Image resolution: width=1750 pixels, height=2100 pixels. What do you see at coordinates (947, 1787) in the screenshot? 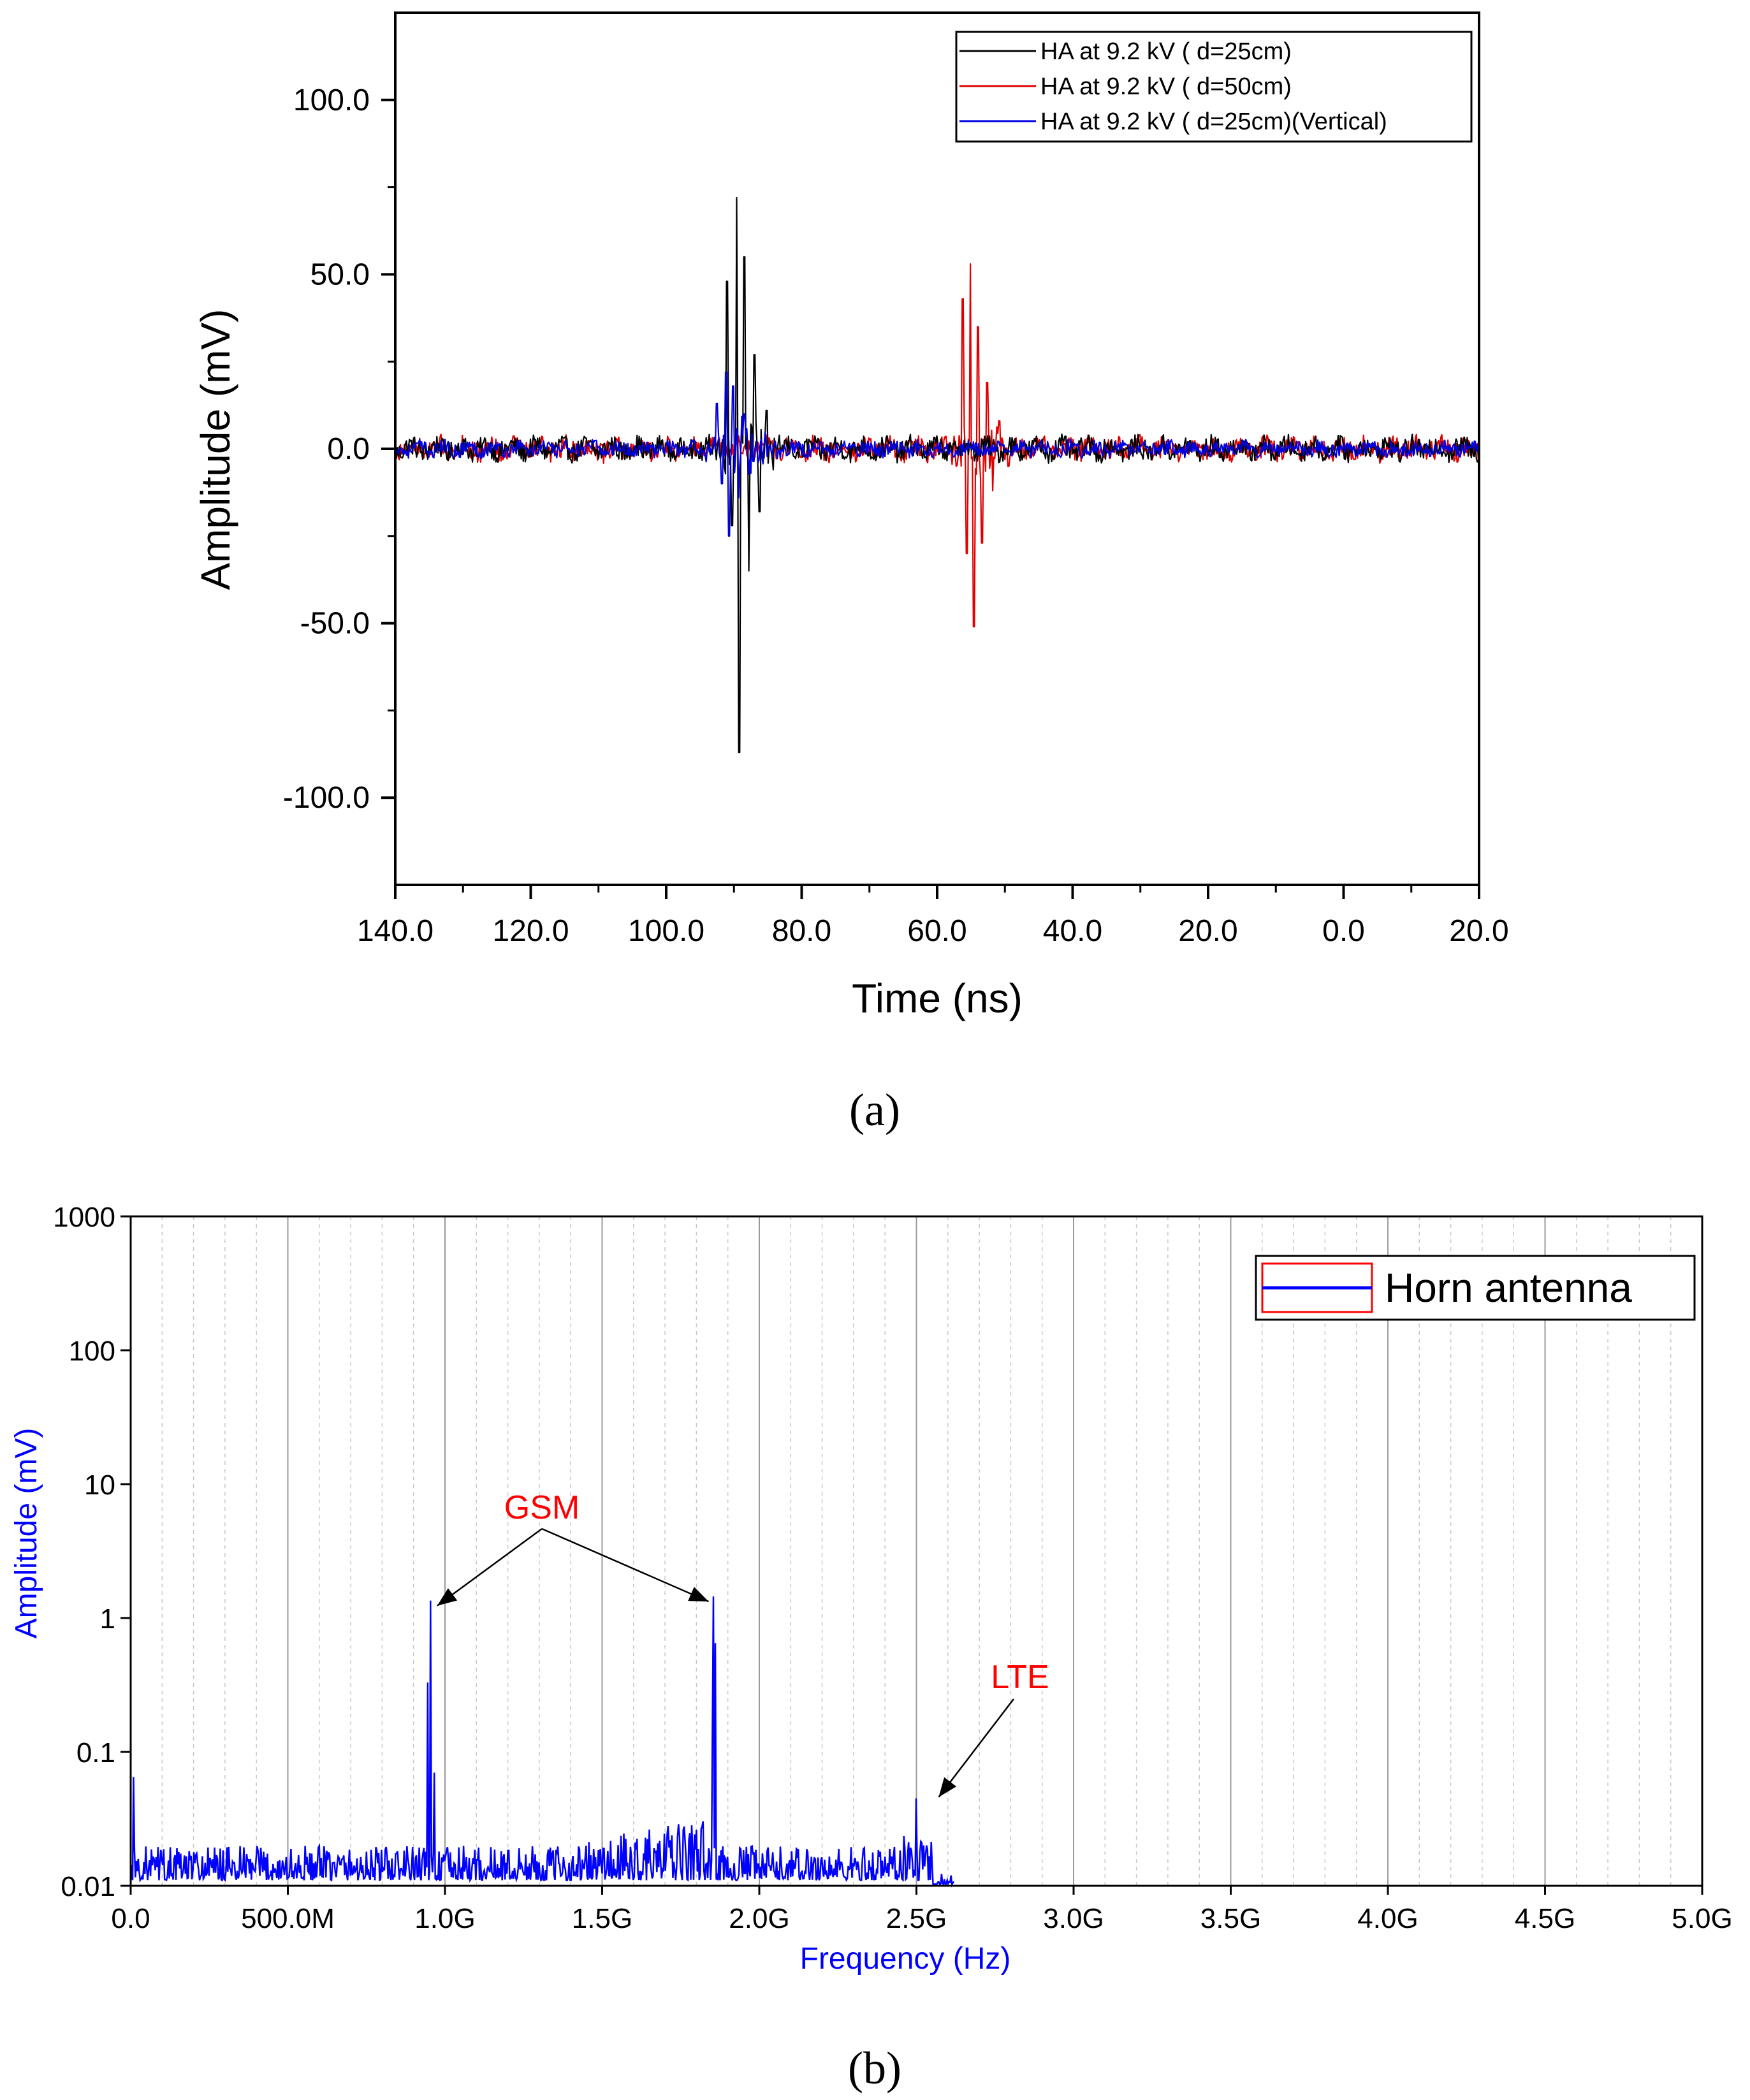
I see `lte-arrow-head` at bounding box center [947, 1787].